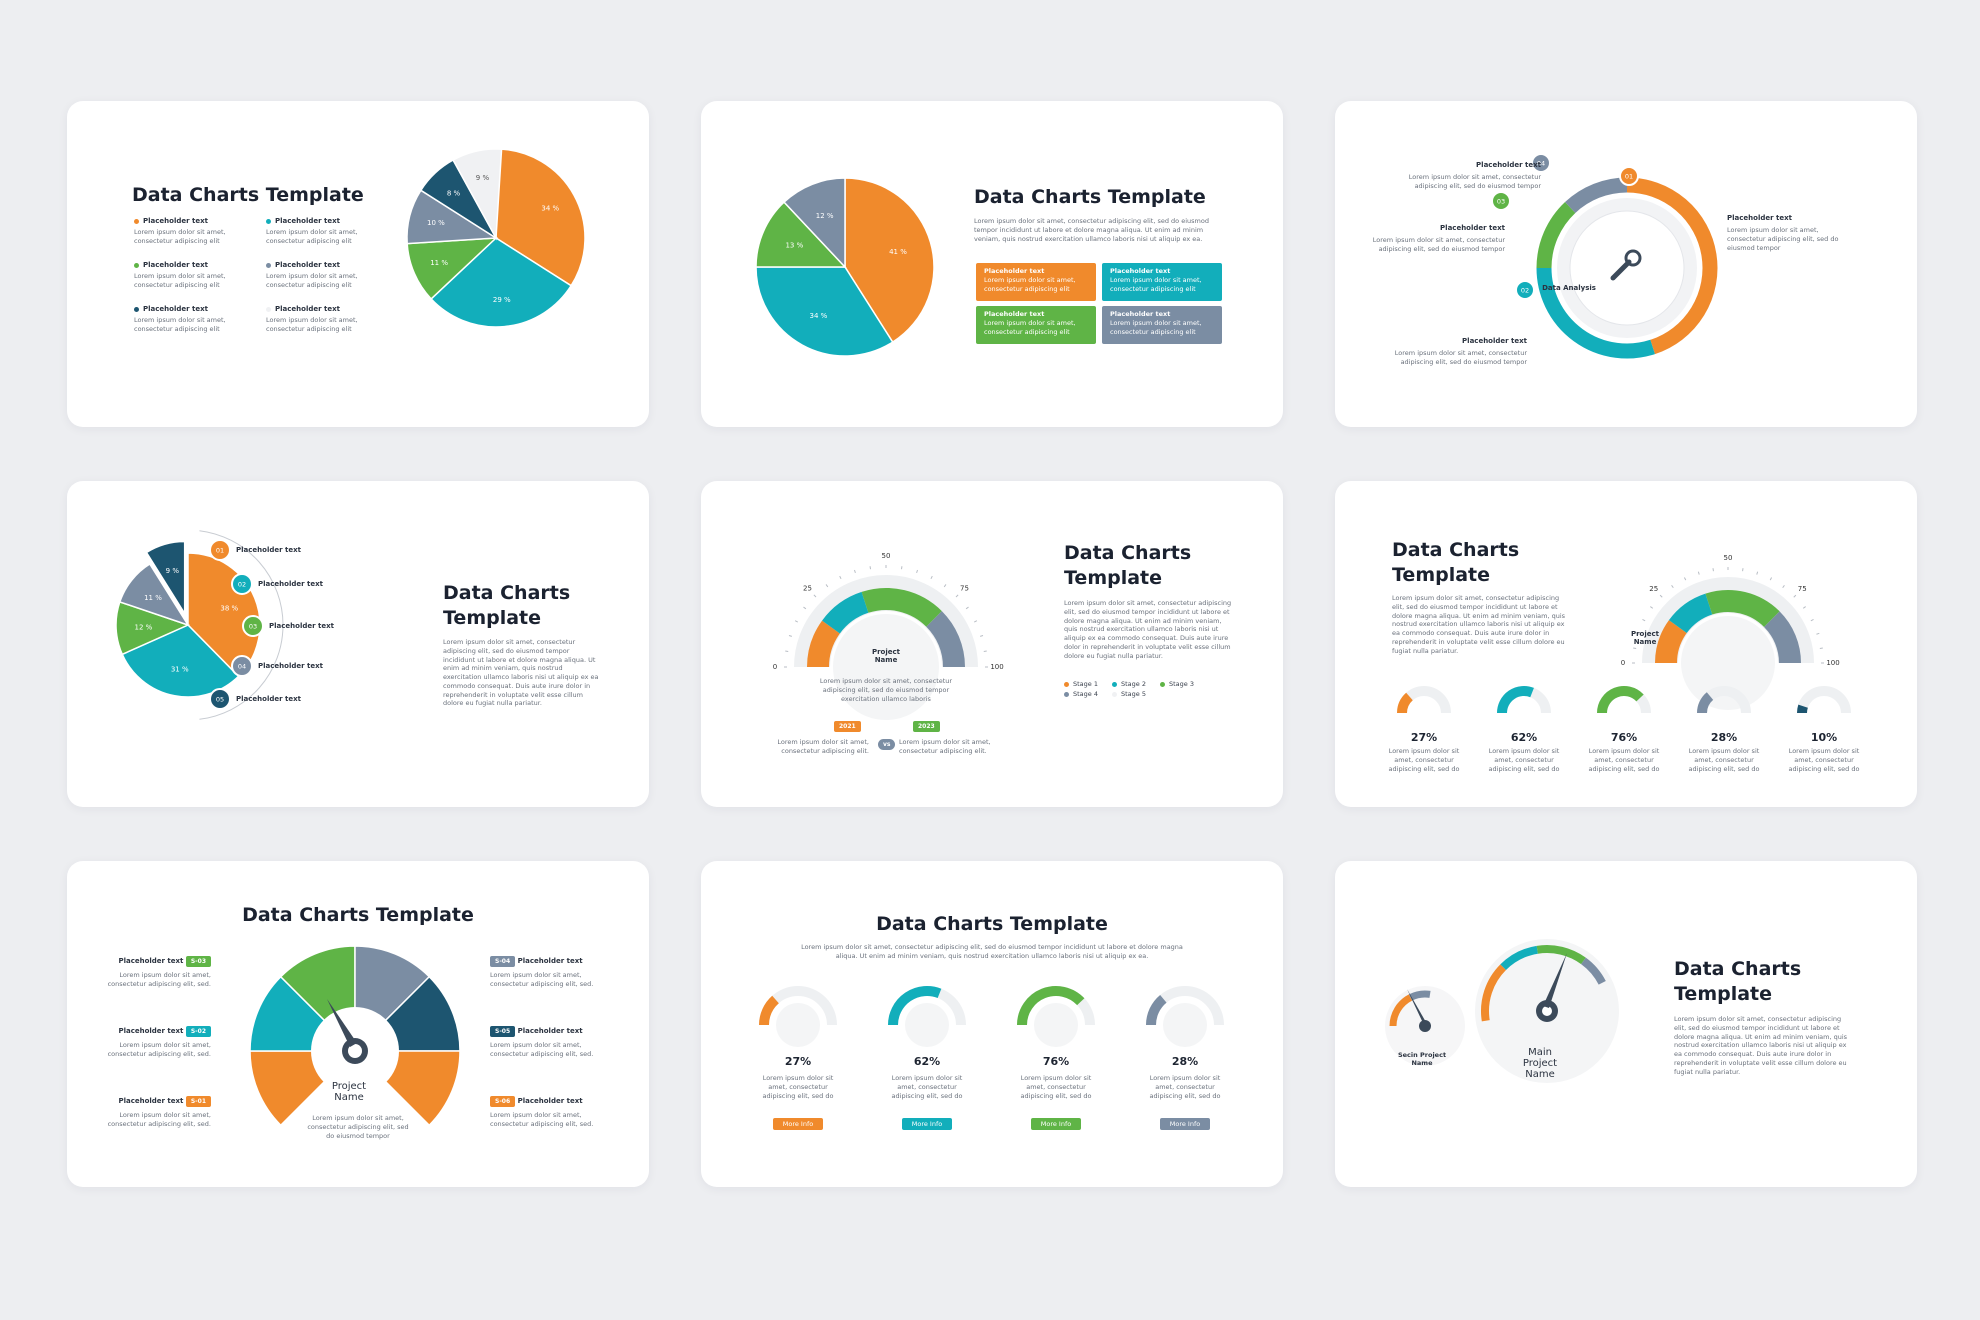 This screenshot has width=1980, height=1320. I want to click on ring-marker-number: 03, so click(1501, 202).